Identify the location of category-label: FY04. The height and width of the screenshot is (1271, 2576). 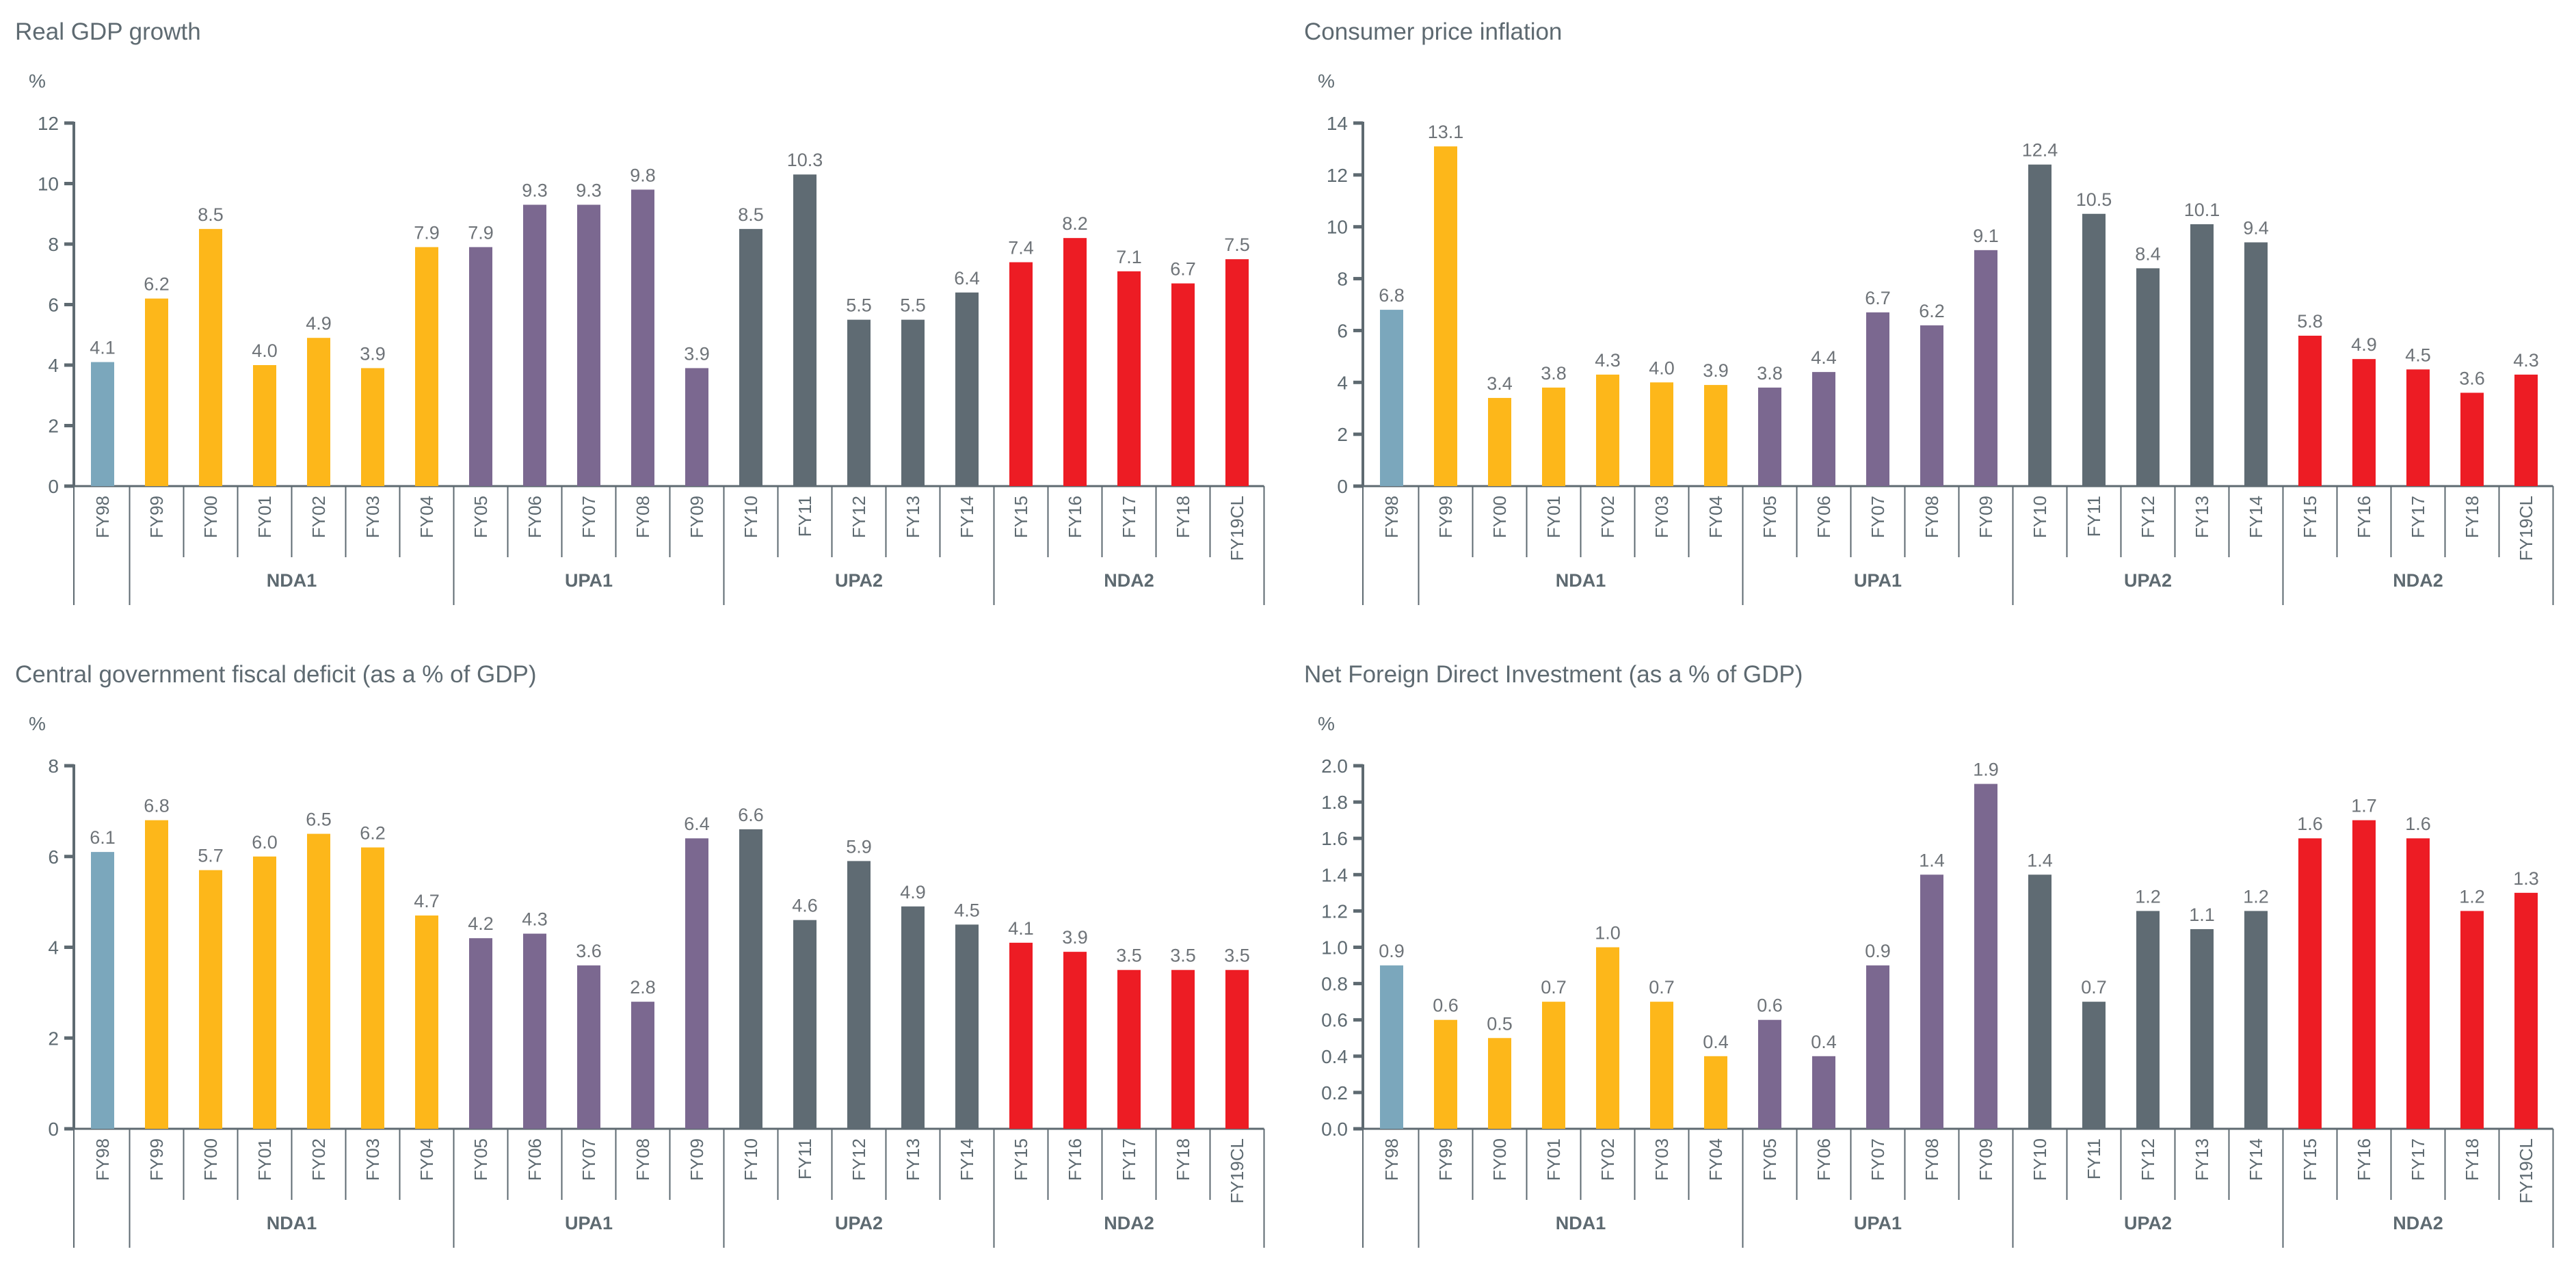
(1715, 1159).